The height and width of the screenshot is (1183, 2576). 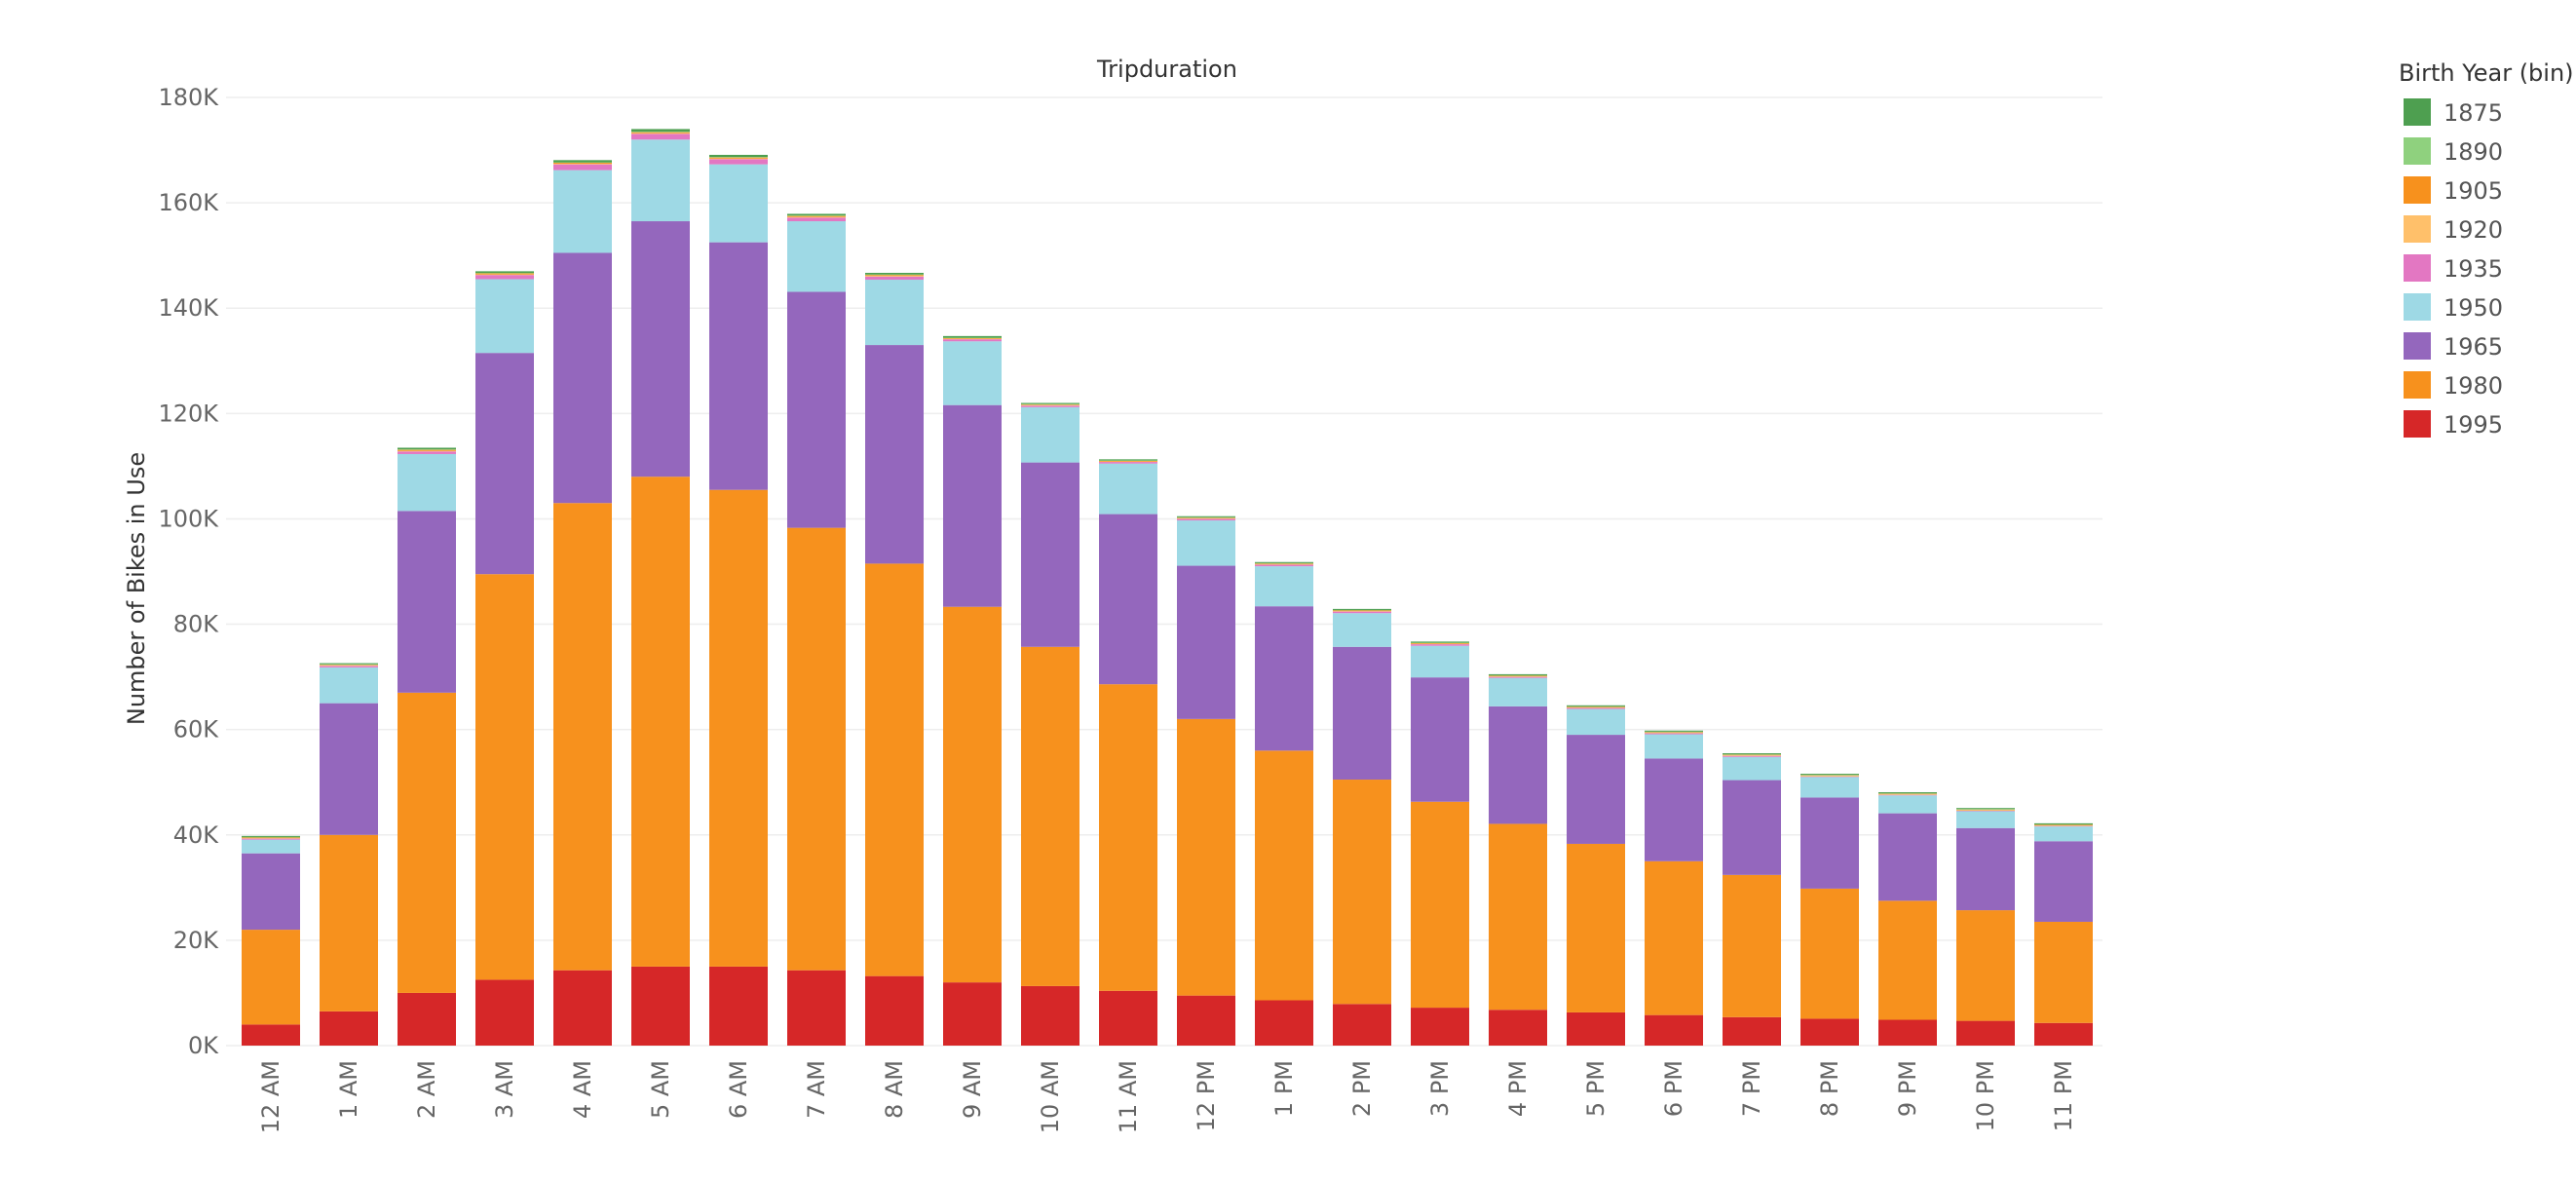 I want to click on y-axis-ticks: 0K 20K 40K 60K 80K 100K 120K 140K 160K 180K, so click(x=188, y=571).